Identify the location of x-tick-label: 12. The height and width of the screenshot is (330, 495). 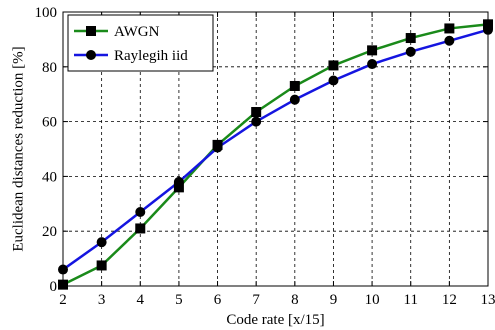
(449, 300).